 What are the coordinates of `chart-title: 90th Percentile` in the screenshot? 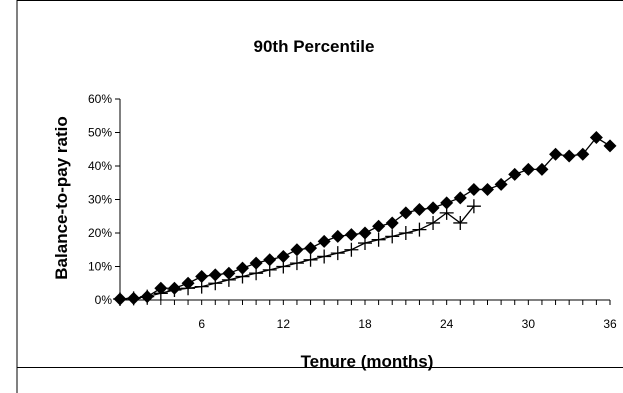 It's located at (314, 46).